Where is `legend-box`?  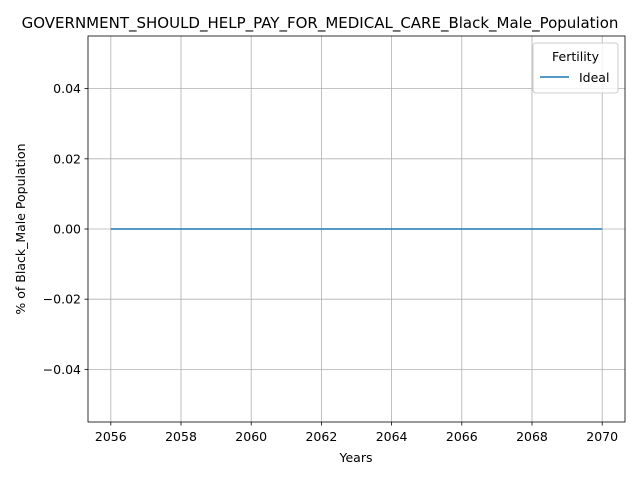
legend-box is located at coordinates (575, 68).